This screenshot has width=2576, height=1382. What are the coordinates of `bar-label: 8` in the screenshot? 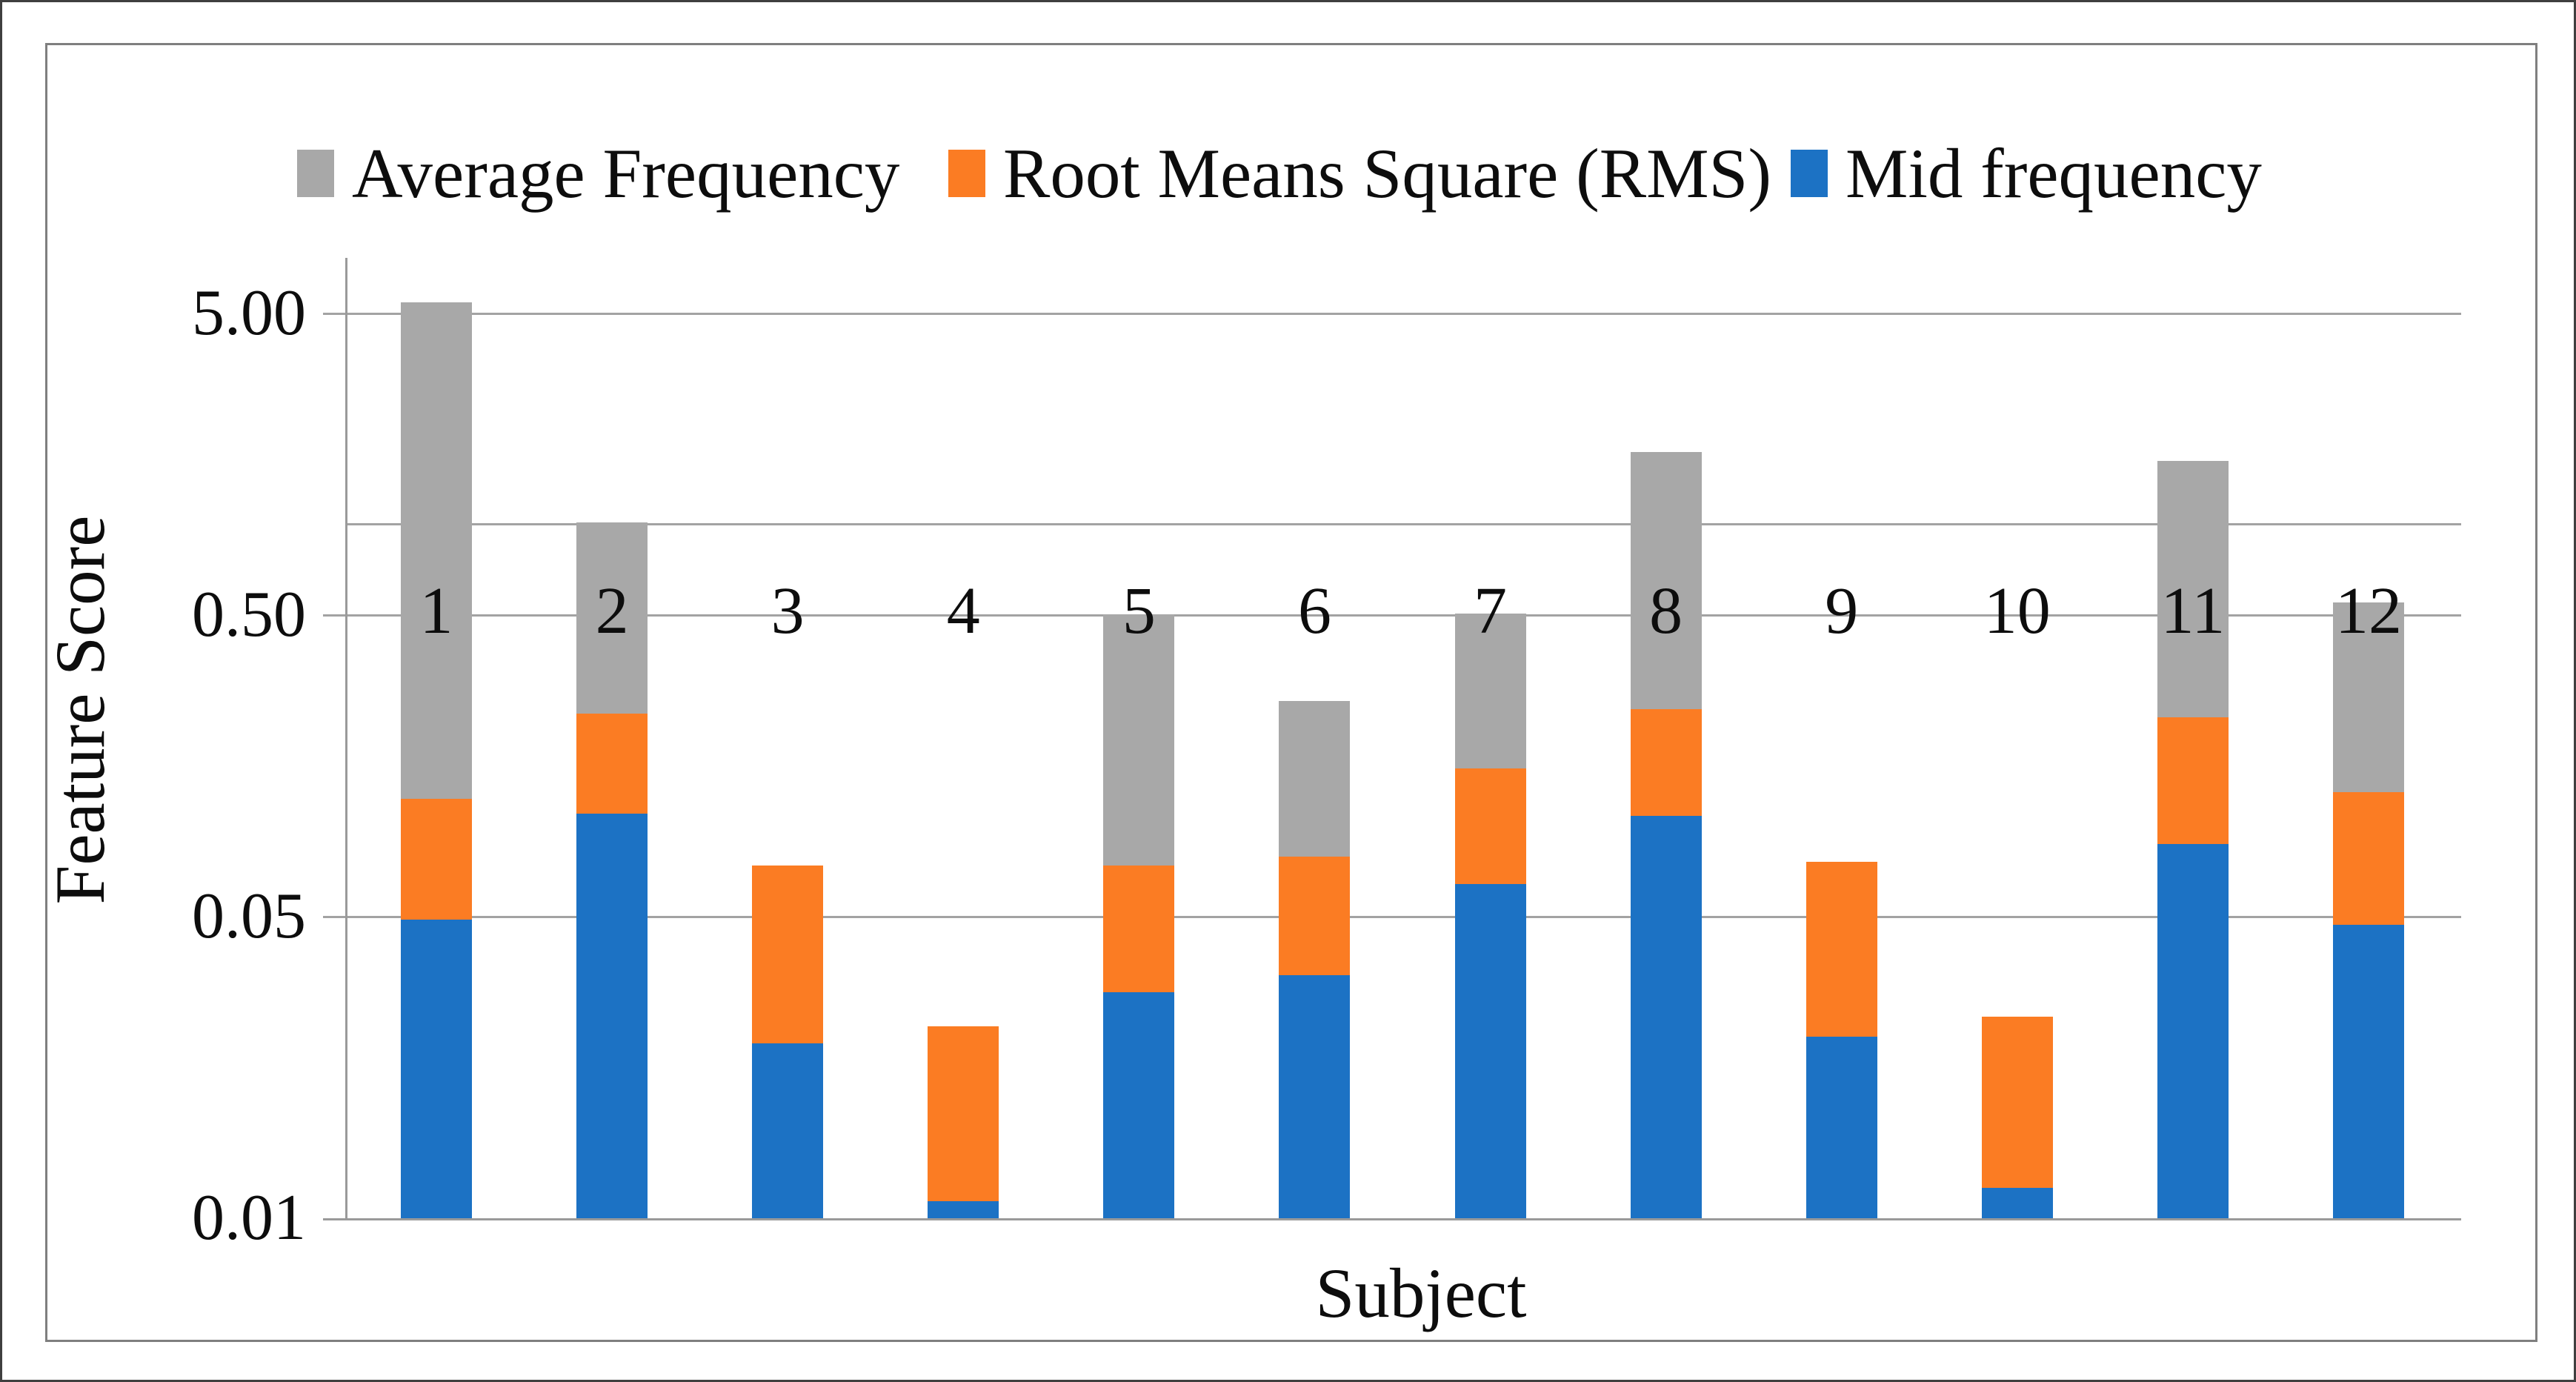 It's located at (1666, 611).